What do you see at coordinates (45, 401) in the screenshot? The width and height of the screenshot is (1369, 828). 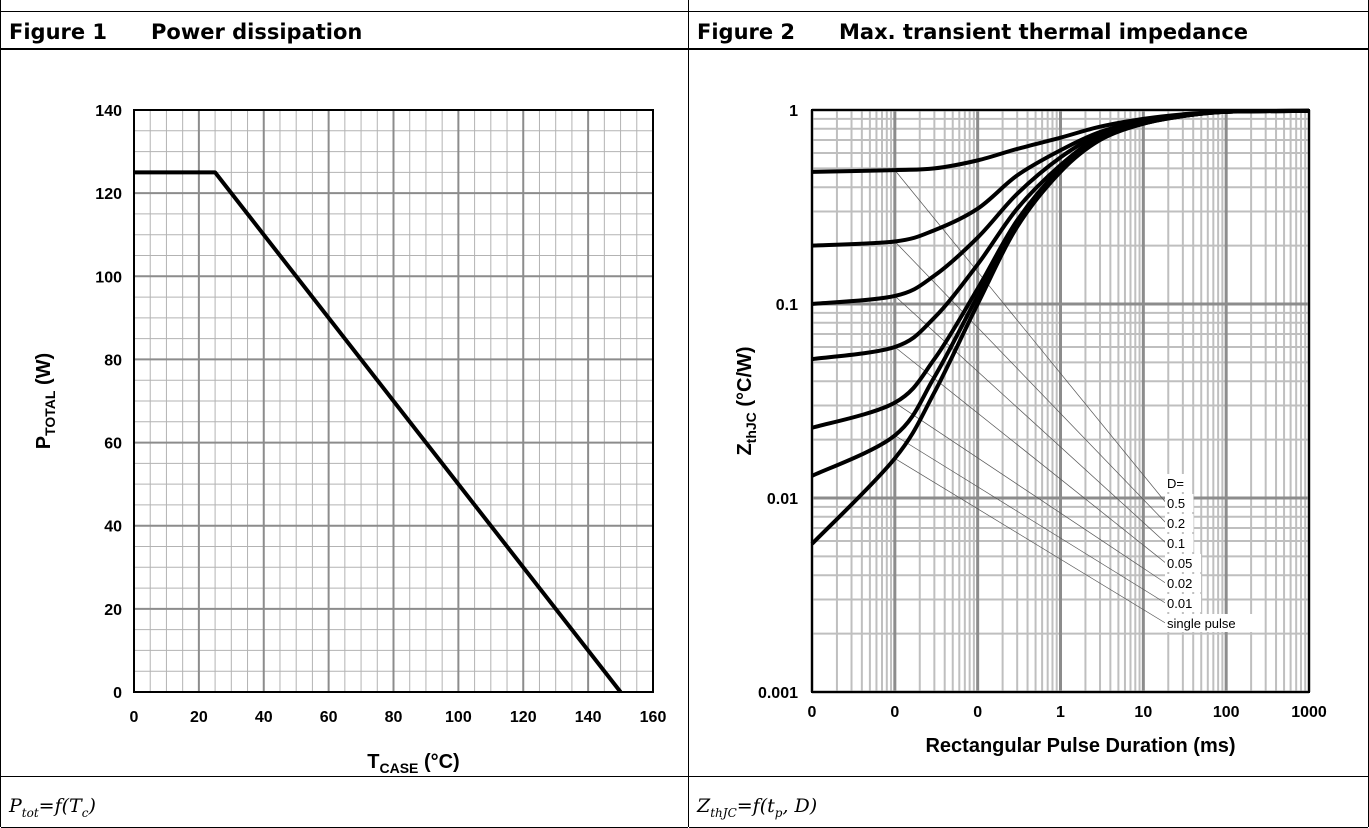 I see `y-axis-title: PTOTAL (W)` at bounding box center [45, 401].